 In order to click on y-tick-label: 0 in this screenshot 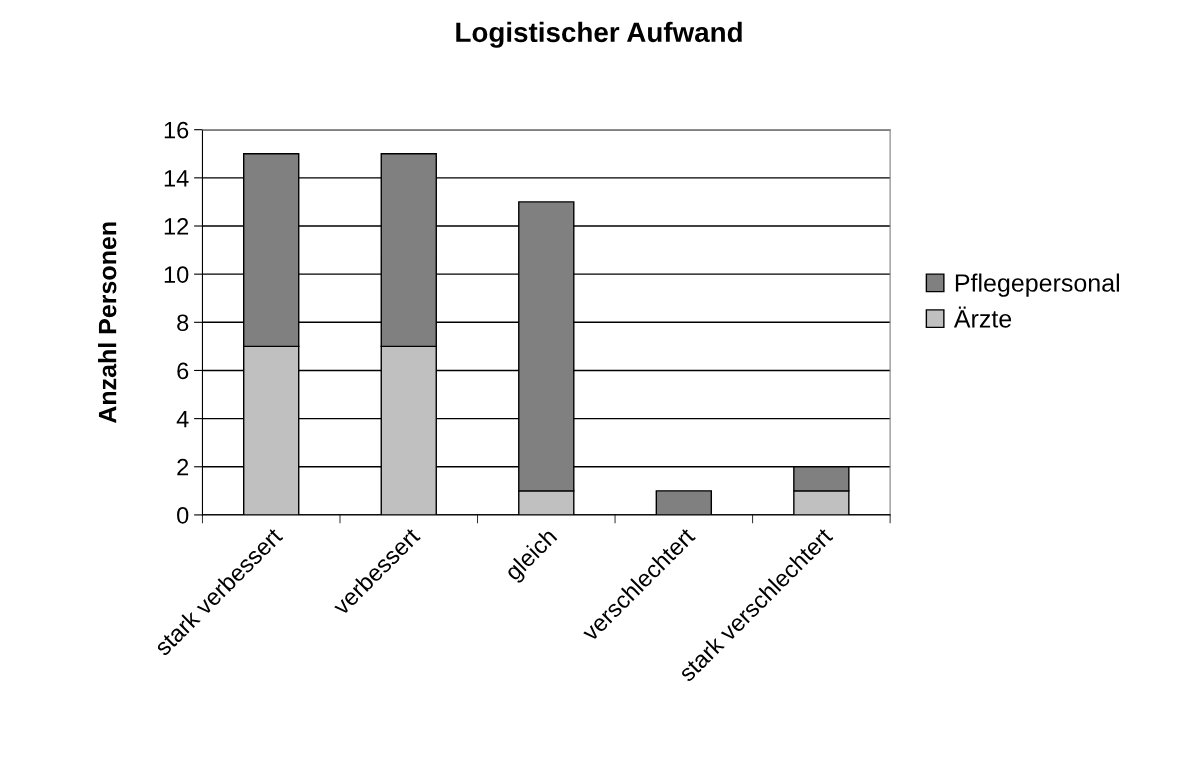, I will do `click(183, 515)`.